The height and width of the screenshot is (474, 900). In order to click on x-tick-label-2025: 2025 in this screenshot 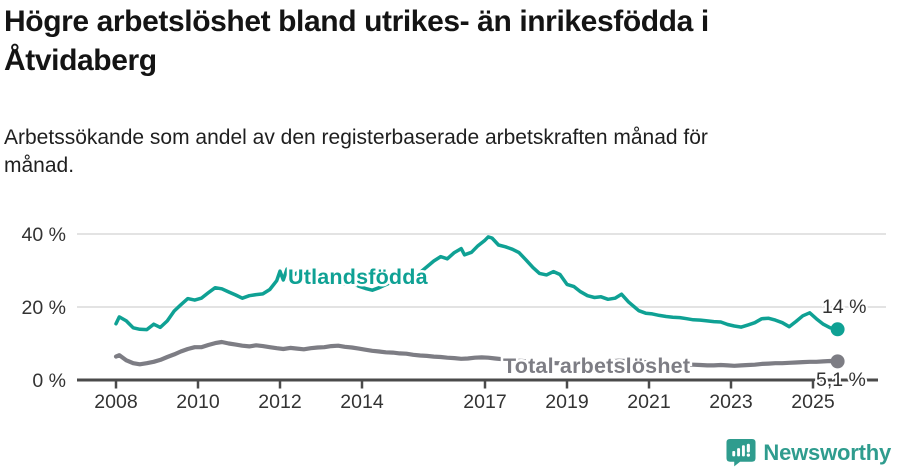, I will do `click(813, 402)`.